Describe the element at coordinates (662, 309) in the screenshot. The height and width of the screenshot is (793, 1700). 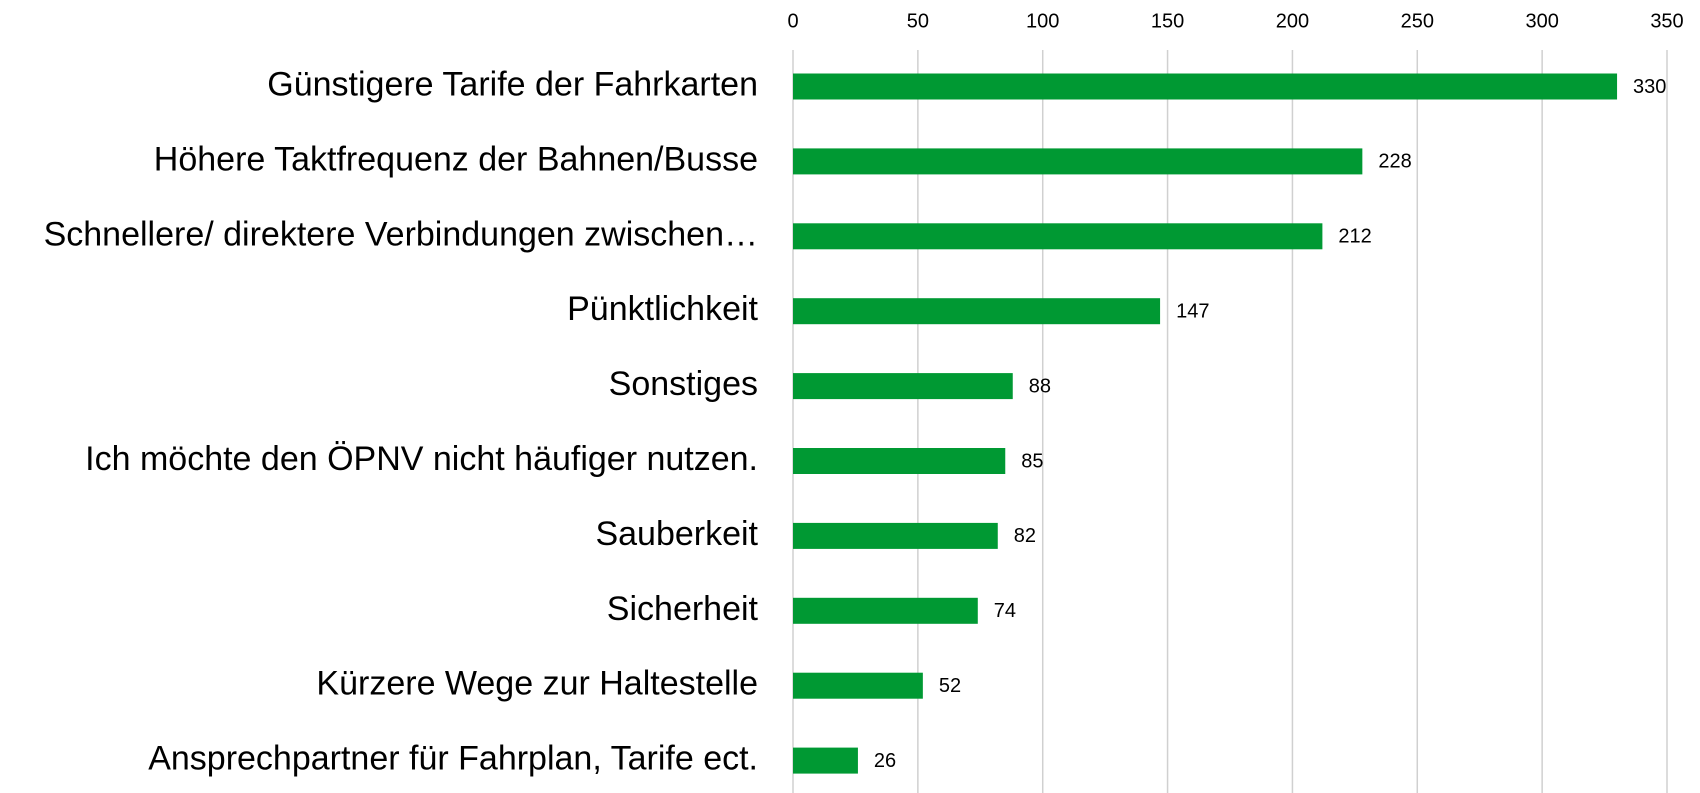
I see `category-label: Pünktlichkeit` at that location.